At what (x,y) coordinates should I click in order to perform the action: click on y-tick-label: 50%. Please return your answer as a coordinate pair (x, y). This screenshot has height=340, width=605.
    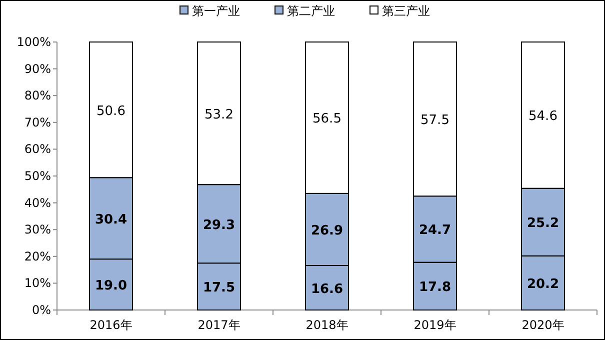
    Looking at the image, I should click on (37, 176).